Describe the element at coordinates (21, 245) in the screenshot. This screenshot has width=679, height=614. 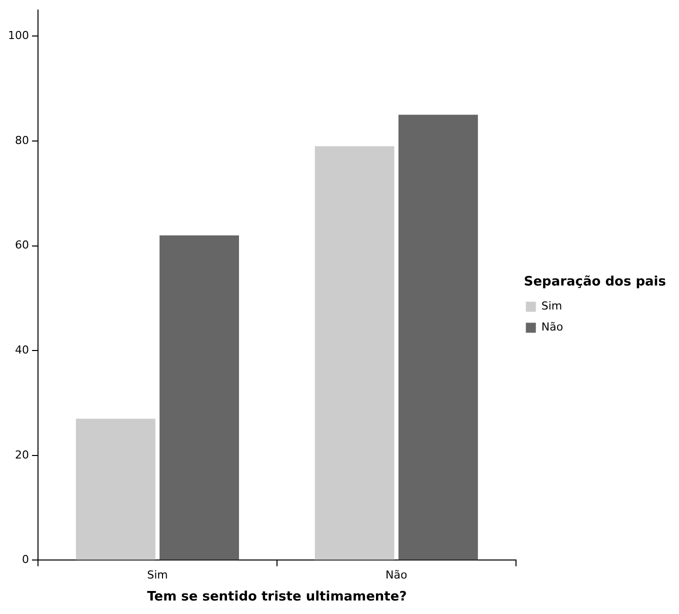
I see `y-tick-label: 60` at that location.